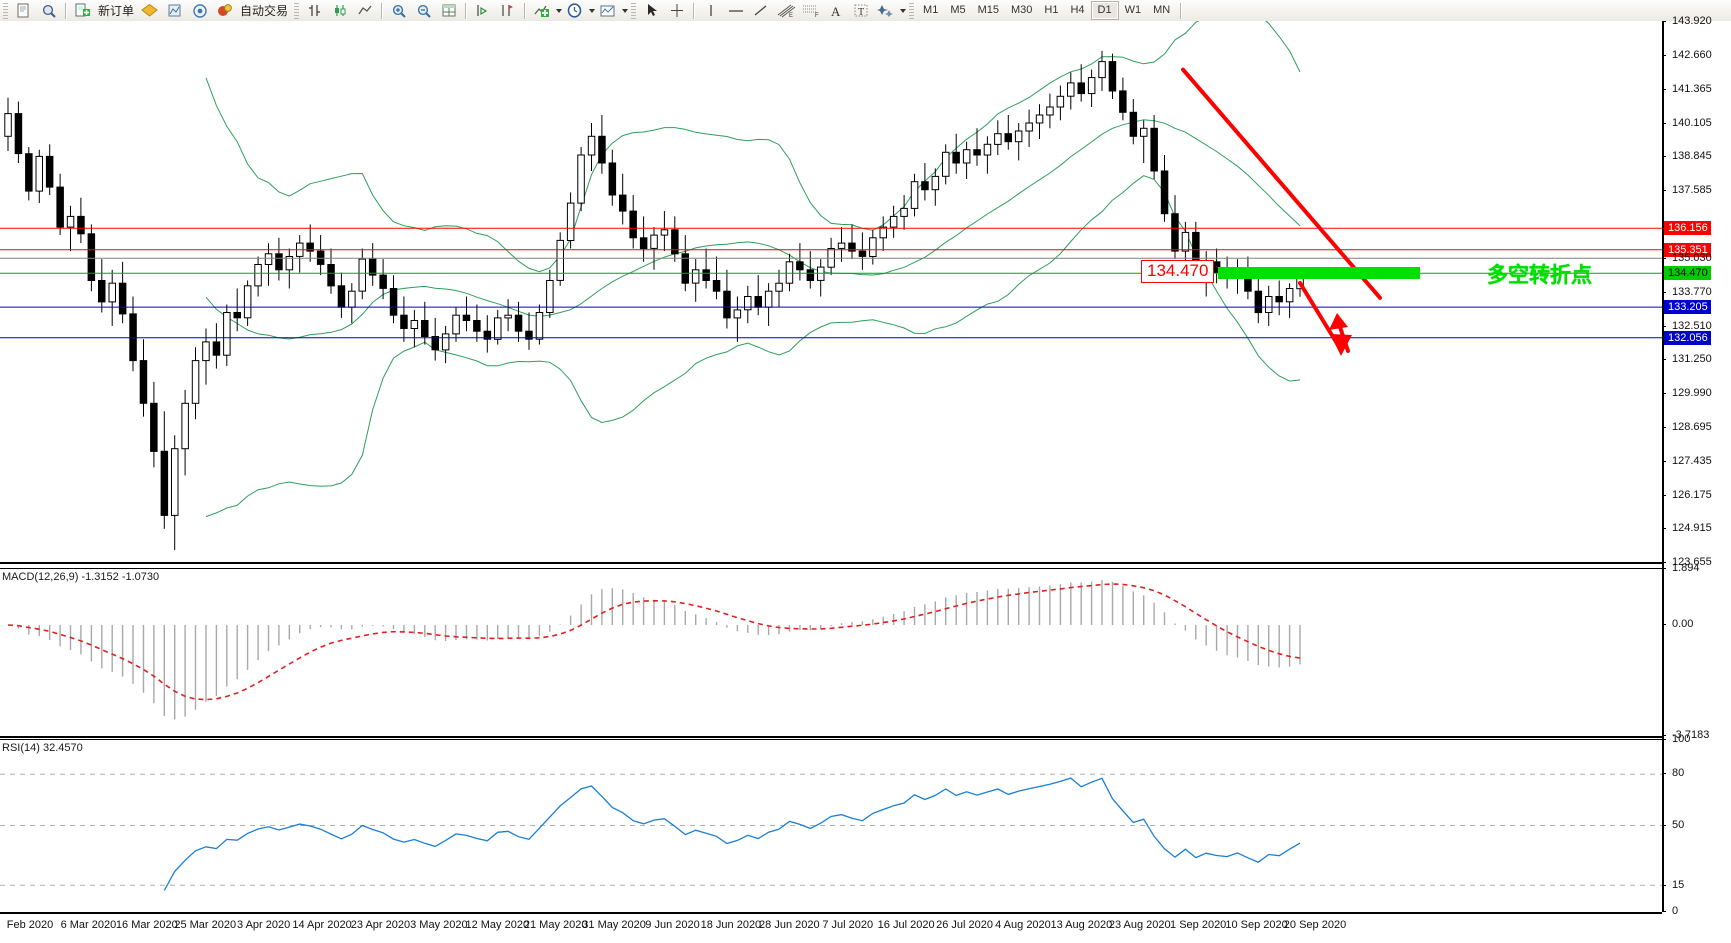 The height and width of the screenshot is (943, 1731). What do you see at coordinates (735, 10) in the screenshot?
I see `horizontal-line-icon` at bounding box center [735, 10].